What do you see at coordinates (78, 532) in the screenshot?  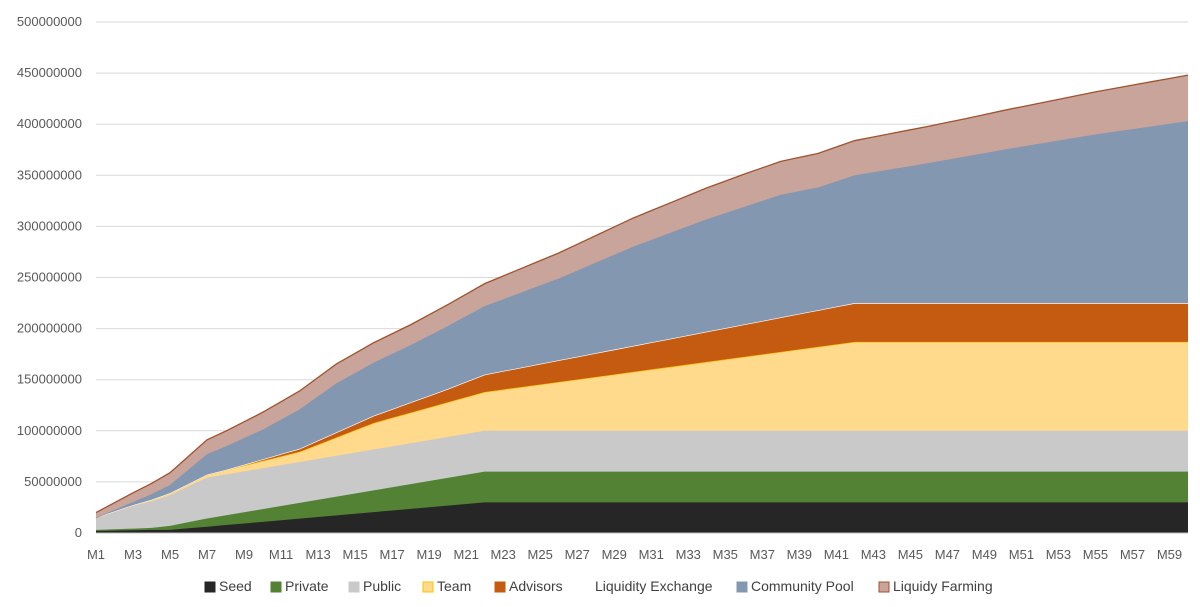 I see `y-tick-label: 0` at bounding box center [78, 532].